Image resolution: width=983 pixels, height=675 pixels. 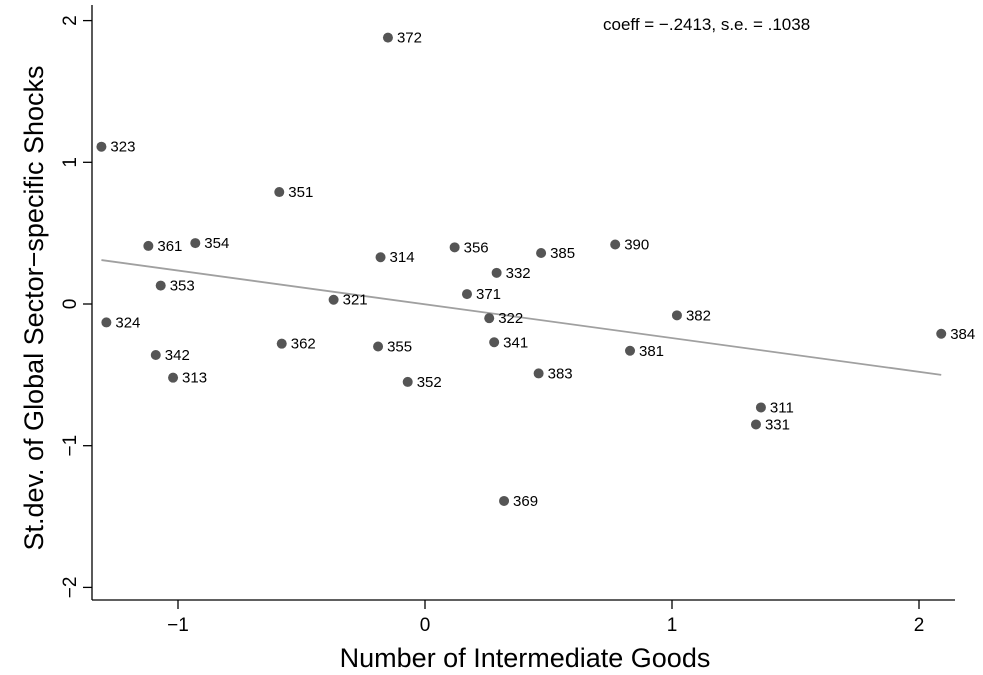 What do you see at coordinates (399, 347) in the screenshot?
I see `data-point-label: 355` at bounding box center [399, 347].